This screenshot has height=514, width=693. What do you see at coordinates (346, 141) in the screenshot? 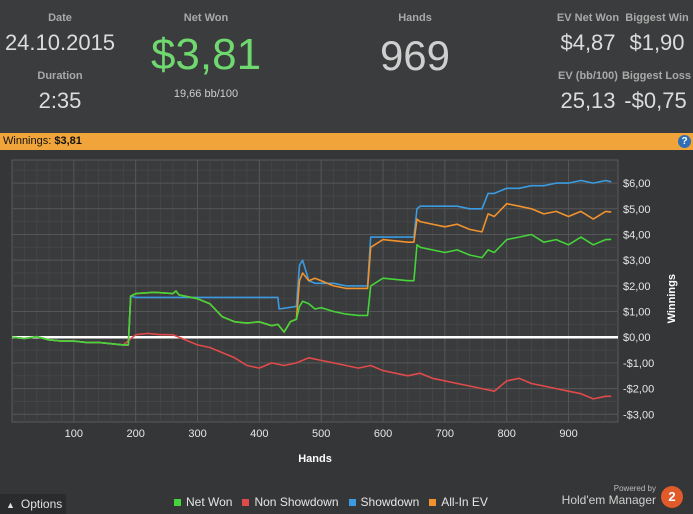
I see `winnings-bar: Winnings: $3,81 ?` at bounding box center [346, 141].